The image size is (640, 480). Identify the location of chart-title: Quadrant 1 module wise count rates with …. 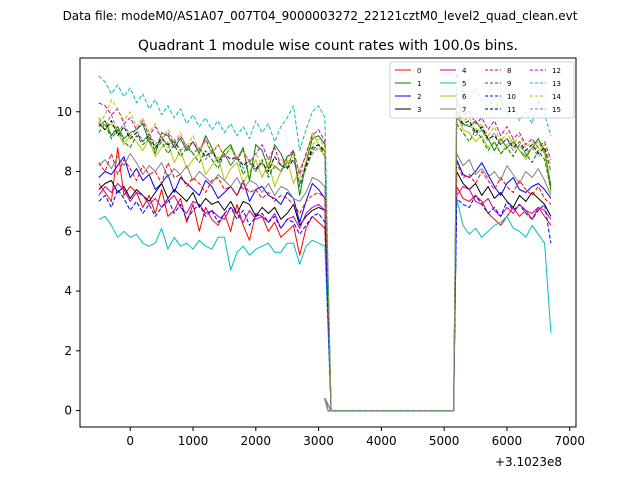
(328, 46).